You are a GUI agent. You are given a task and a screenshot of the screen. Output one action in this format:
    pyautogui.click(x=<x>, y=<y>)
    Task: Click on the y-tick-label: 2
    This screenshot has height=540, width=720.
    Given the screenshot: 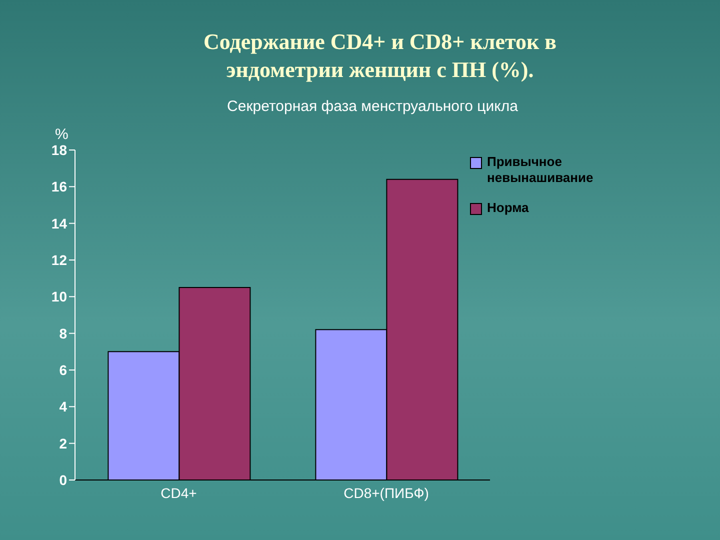 What is the action you would take?
    pyautogui.click(x=63, y=443)
    